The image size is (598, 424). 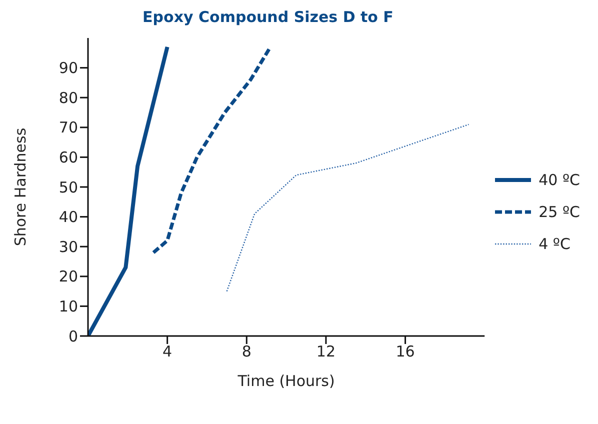 What do you see at coordinates (559, 180) in the screenshot?
I see `legend-label: 40 ºC` at bounding box center [559, 180].